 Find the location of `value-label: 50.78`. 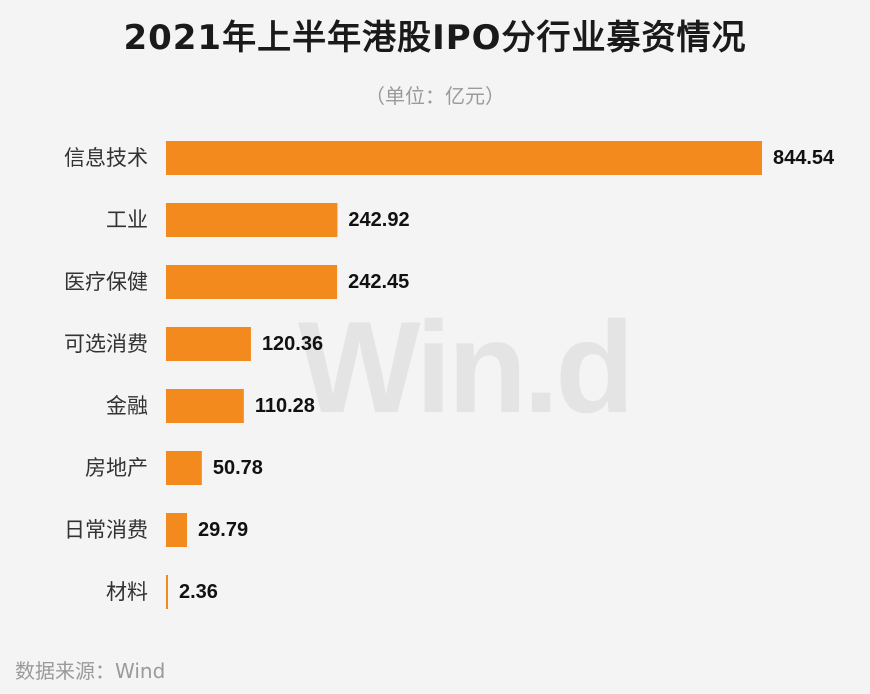

value-label: 50.78 is located at coordinates (238, 468).